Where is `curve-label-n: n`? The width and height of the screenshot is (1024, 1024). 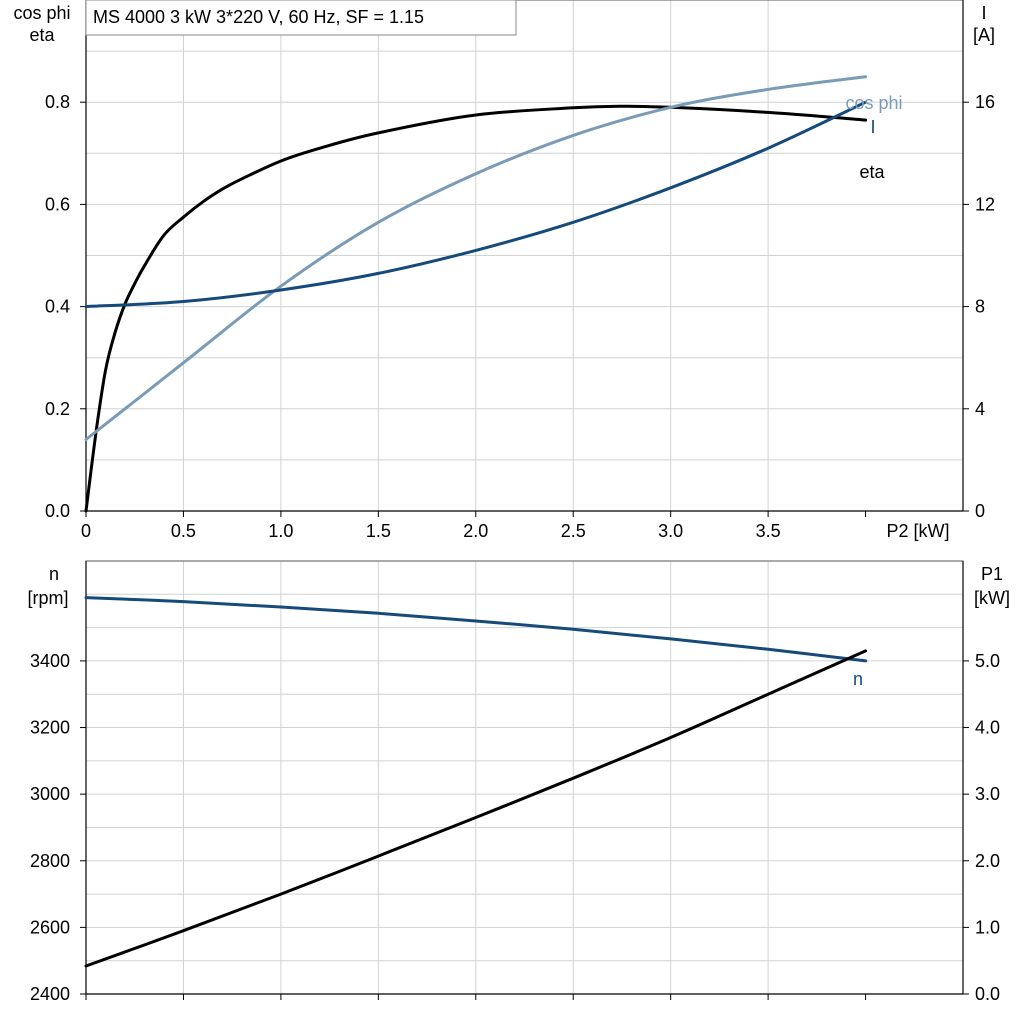 curve-label-n: n is located at coordinates (858, 679).